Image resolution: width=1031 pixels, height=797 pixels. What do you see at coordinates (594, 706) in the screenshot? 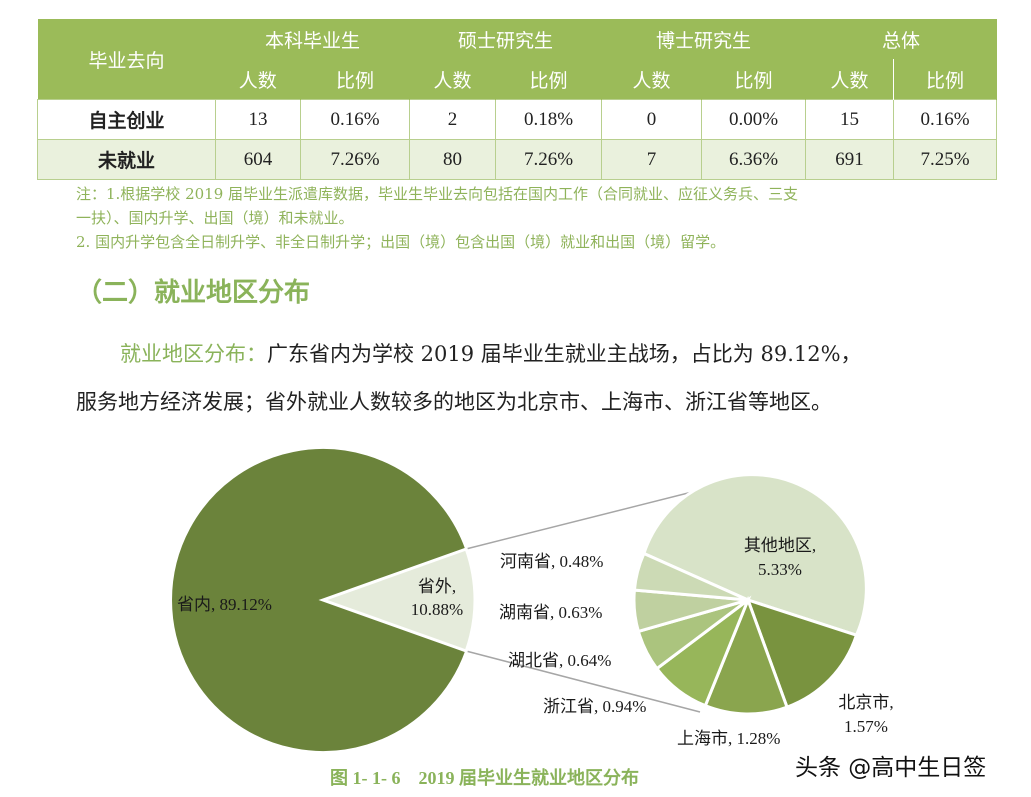
I see `label-zhejiang: 浙江省, 0.94%` at bounding box center [594, 706].